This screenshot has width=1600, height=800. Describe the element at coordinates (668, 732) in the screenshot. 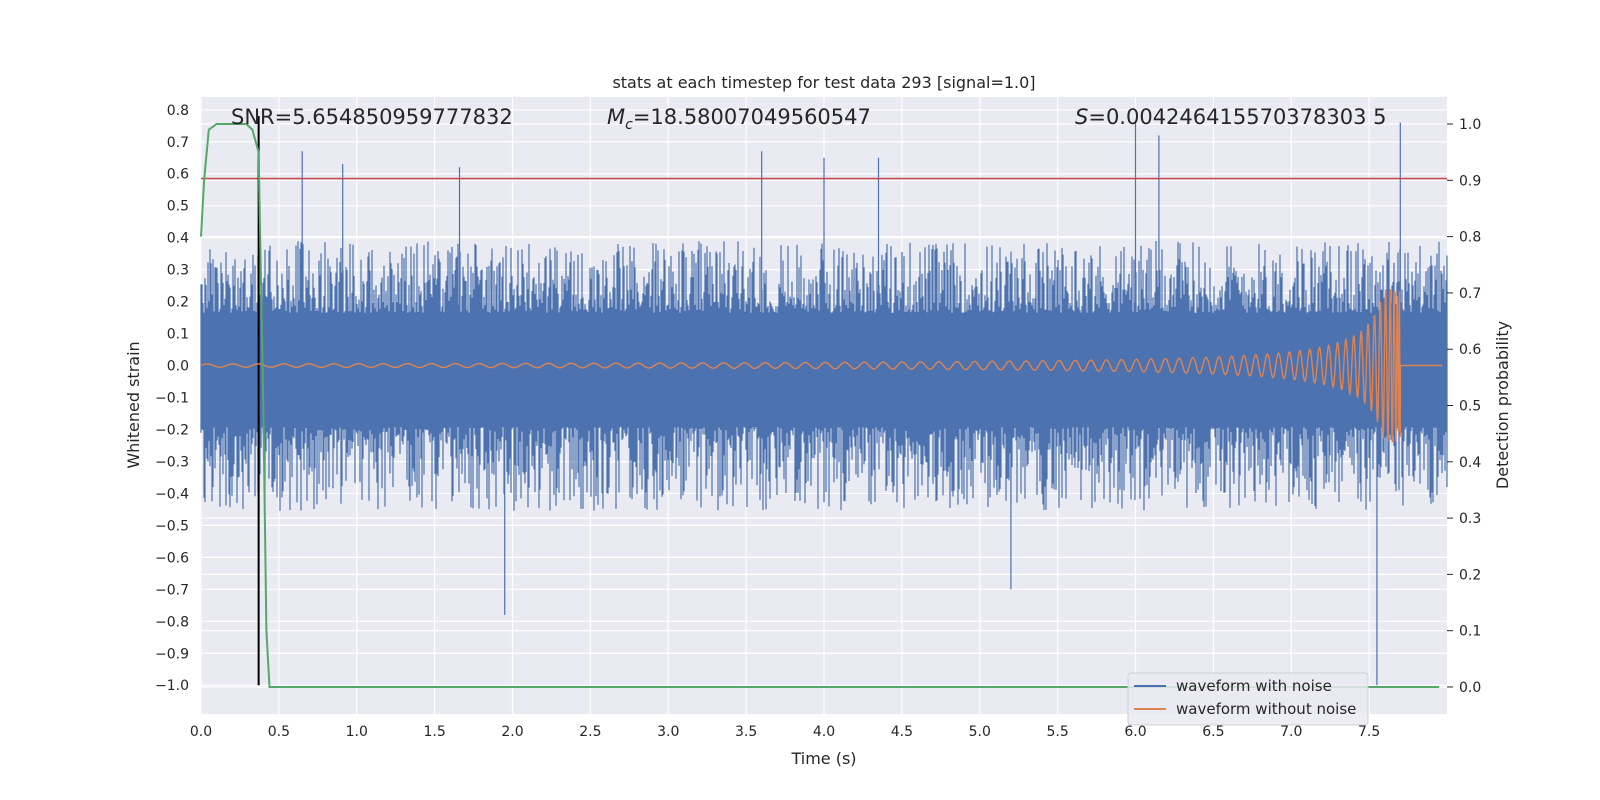

I see `x-tick-label: 3.0` at that location.